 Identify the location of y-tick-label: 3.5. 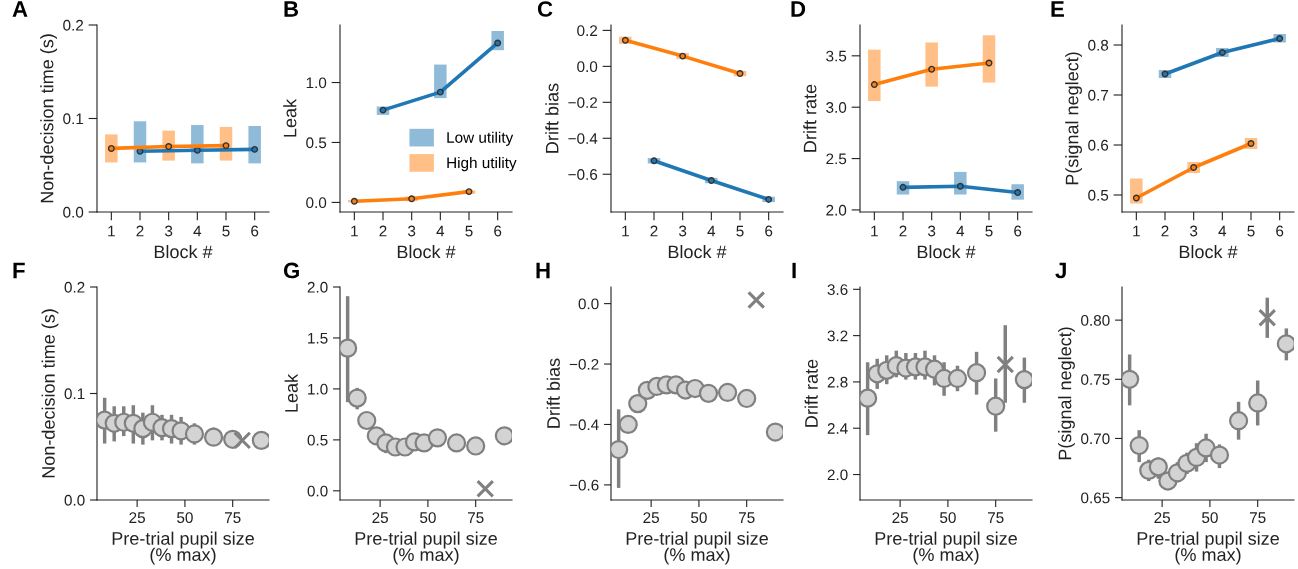
(836, 56).